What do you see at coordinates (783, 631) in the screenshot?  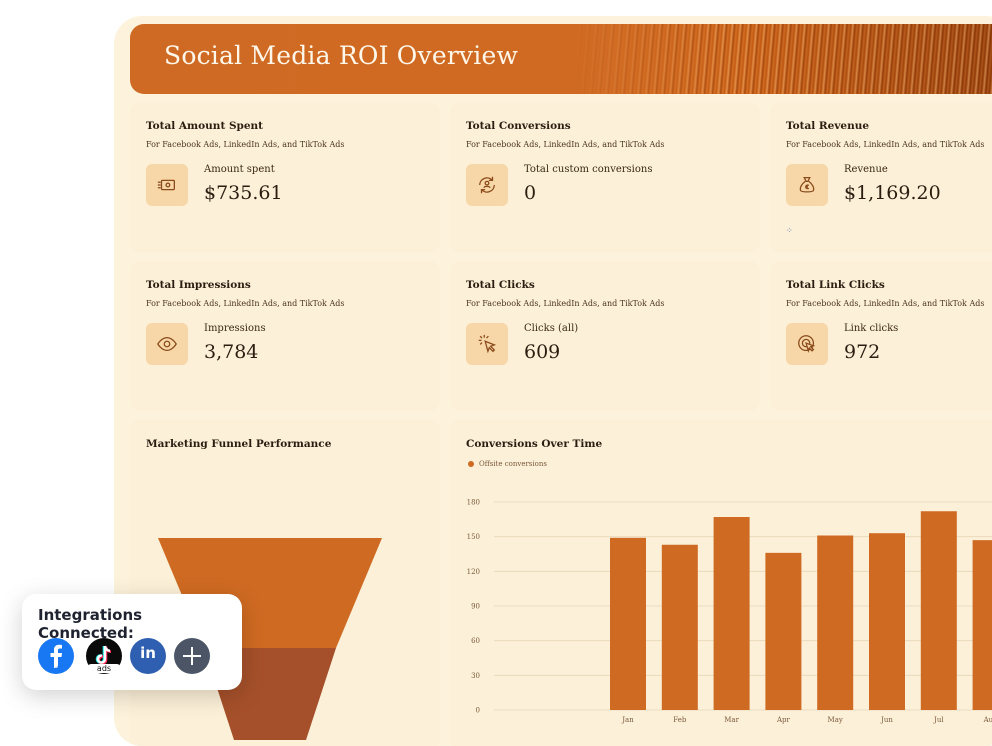 I see `bar-apr` at bounding box center [783, 631].